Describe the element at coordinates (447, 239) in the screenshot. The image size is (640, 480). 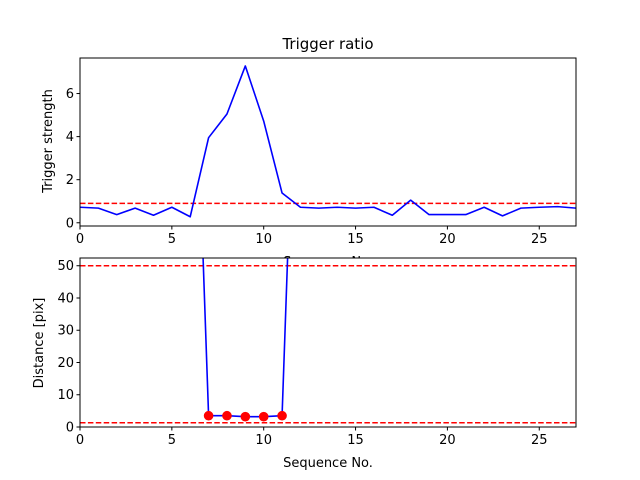
I see `top-x-tick-label: 20` at that location.